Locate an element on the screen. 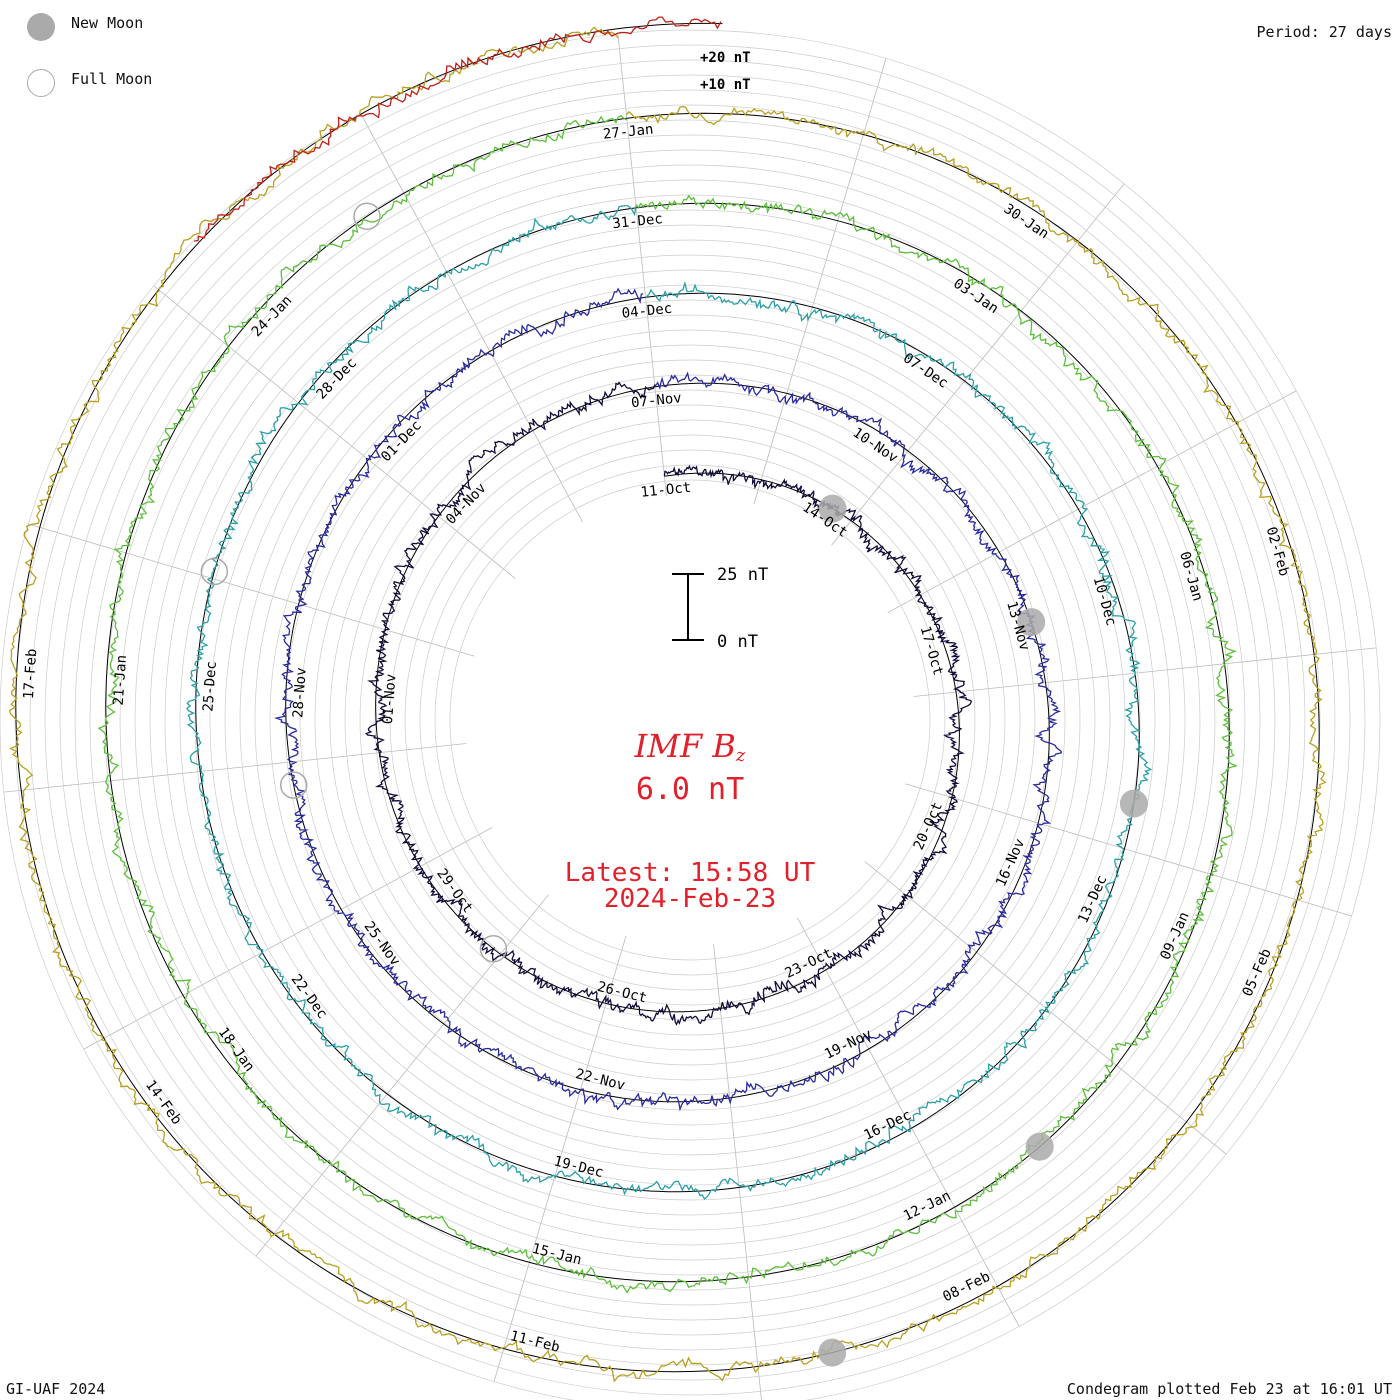 This screenshot has height=1400, width=1400. grid-circle is located at coordinates (690, 720).